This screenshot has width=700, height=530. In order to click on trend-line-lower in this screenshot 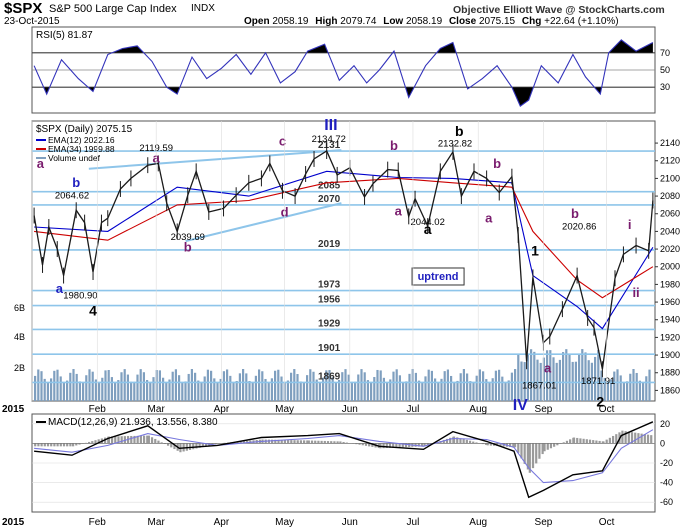, I will do `click(263, 222)`.